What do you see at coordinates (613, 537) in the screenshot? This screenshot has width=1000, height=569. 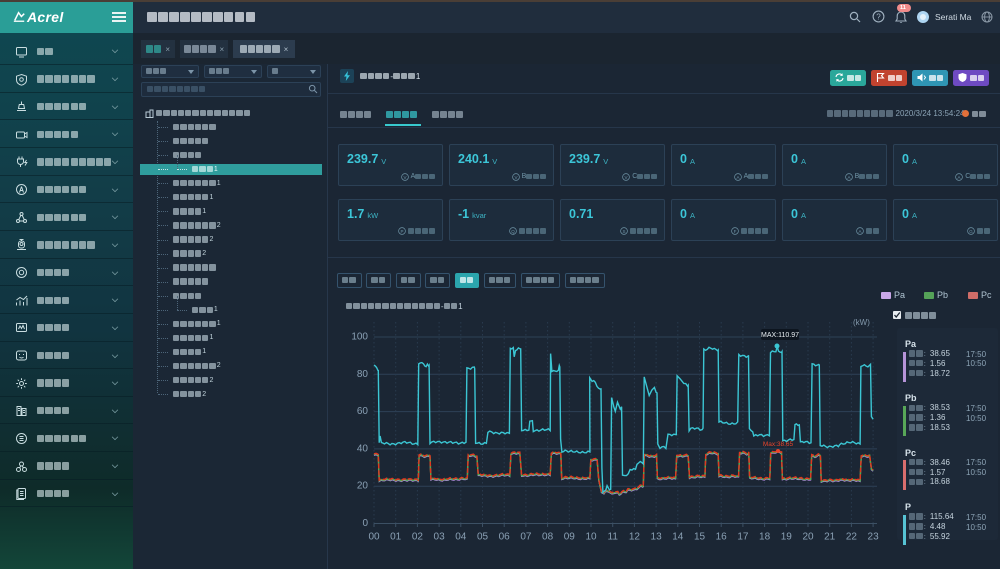 I see `svg-text: 11` at bounding box center [613, 537].